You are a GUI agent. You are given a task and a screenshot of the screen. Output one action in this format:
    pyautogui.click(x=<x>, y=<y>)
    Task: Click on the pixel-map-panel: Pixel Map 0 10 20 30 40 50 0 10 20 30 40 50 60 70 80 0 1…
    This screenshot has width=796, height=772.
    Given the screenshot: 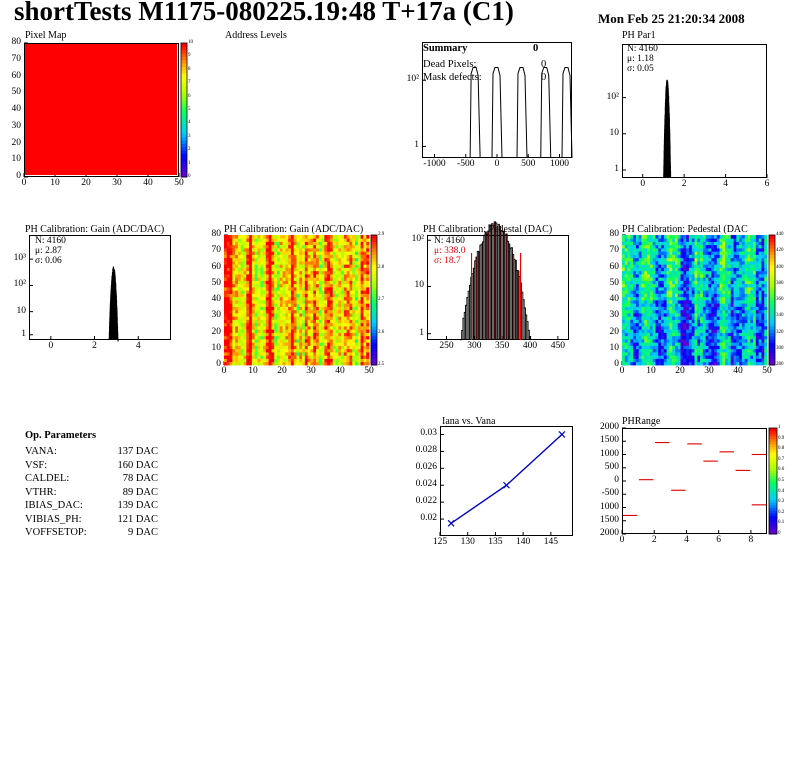 What is the action you would take?
    pyautogui.click(x=100, y=109)
    